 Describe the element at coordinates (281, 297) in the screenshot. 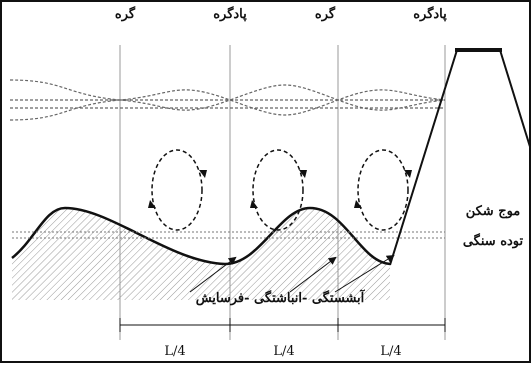

I see `process-label: آبشستگی -انباشتگی -فرسایش` at that location.